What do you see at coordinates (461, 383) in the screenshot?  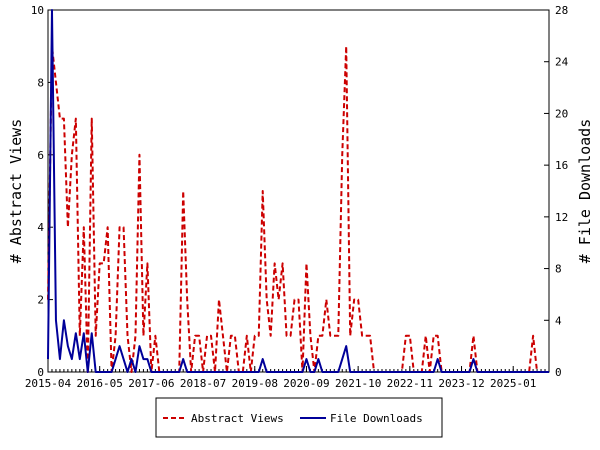 I see `x-tick-label: 2023-12` at bounding box center [461, 383].